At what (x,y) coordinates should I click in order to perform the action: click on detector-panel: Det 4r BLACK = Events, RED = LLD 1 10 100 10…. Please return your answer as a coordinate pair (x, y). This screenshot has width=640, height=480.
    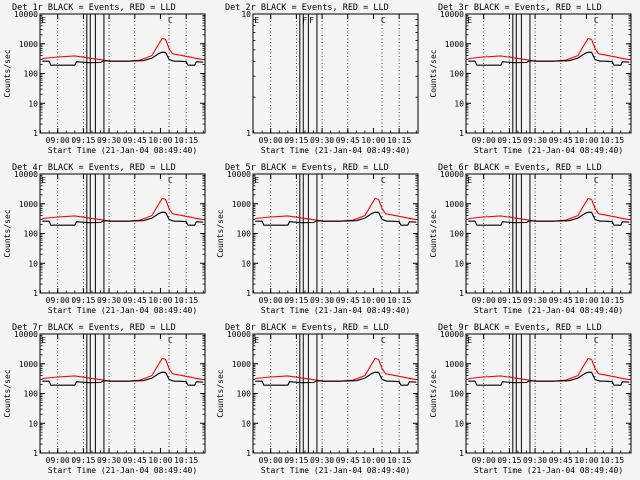
    Looking at the image, I should click on (106, 240).